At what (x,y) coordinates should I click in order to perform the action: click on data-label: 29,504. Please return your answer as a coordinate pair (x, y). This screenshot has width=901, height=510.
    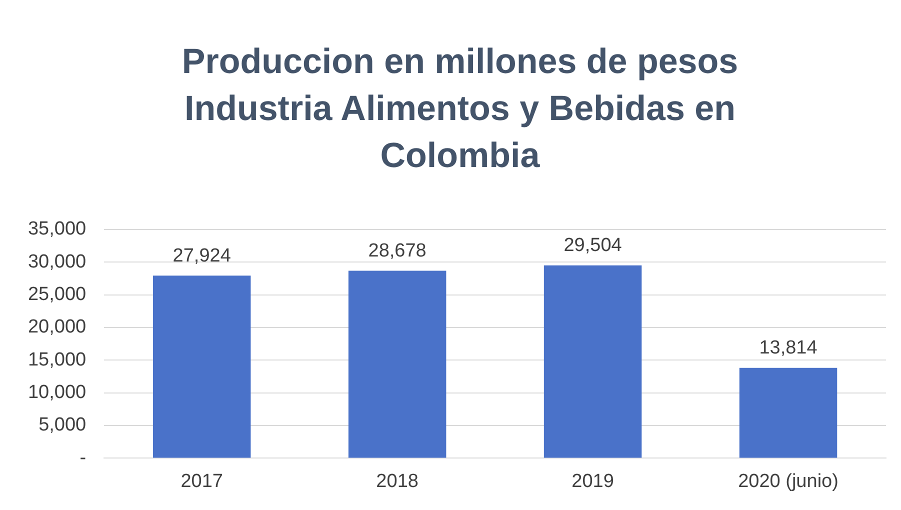
    Looking at the image, I should click on (593, 245).